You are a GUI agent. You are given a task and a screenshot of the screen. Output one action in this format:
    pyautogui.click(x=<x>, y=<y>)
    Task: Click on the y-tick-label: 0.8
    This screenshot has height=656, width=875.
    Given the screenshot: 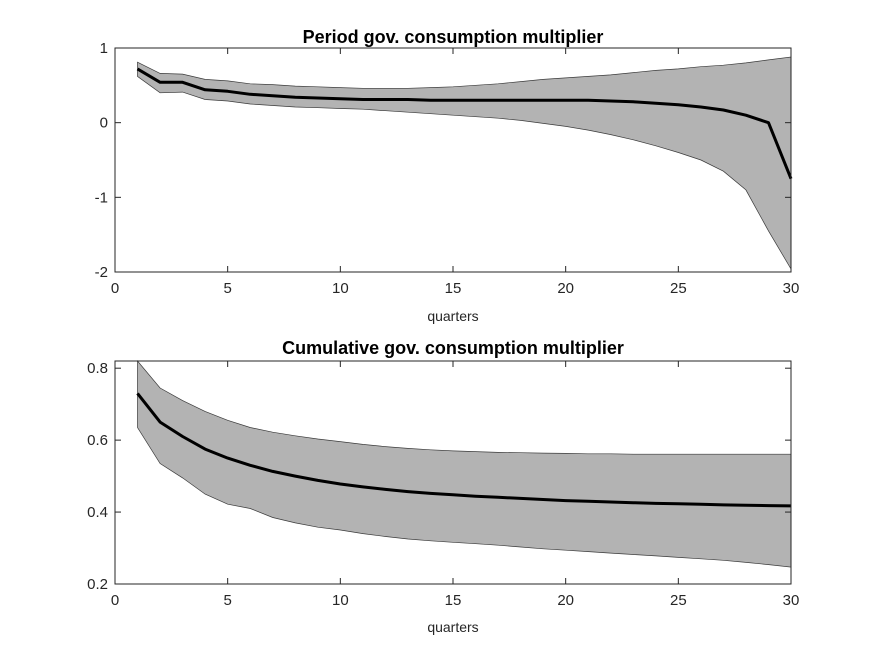 What is the action you would take?
    pyautogui.click(x=97, y=368)
    